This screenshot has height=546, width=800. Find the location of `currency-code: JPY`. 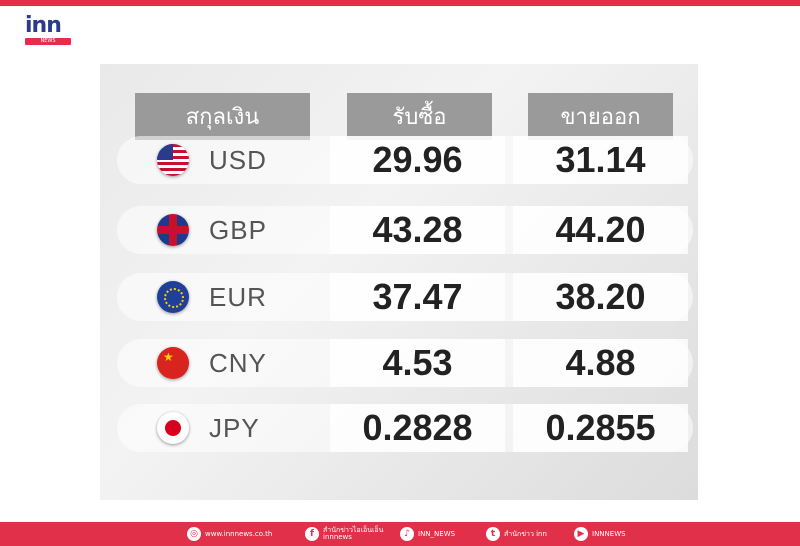

currency-code: JPY is located at coordinates (234, 428).